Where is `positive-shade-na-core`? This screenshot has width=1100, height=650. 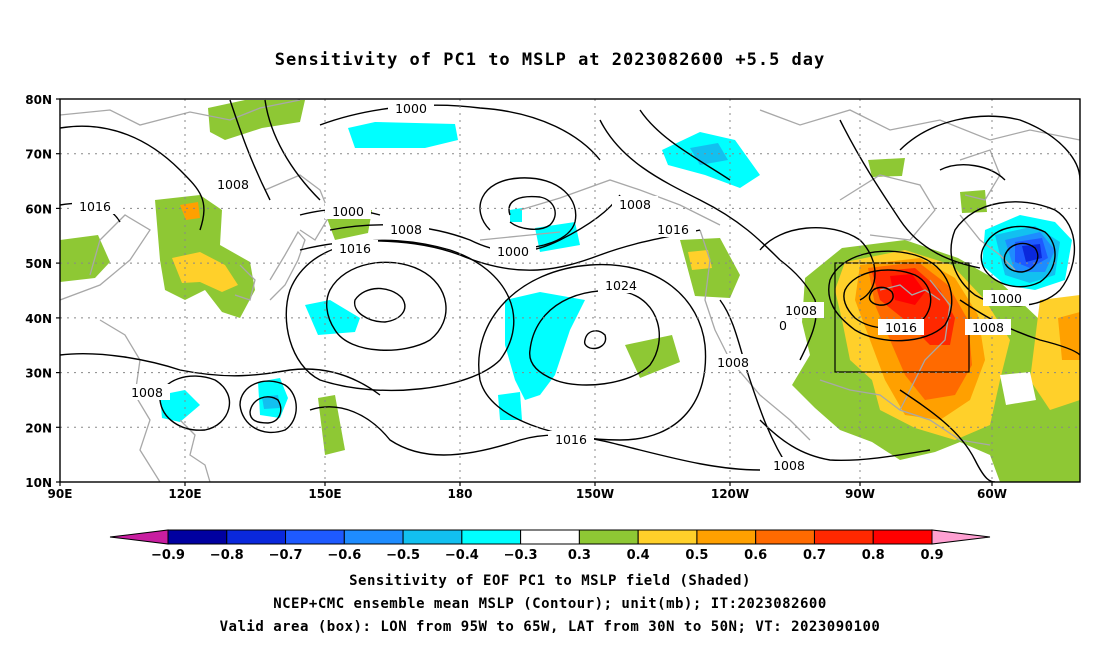 positive-shade-na-core is located at coordinates (907, 289).